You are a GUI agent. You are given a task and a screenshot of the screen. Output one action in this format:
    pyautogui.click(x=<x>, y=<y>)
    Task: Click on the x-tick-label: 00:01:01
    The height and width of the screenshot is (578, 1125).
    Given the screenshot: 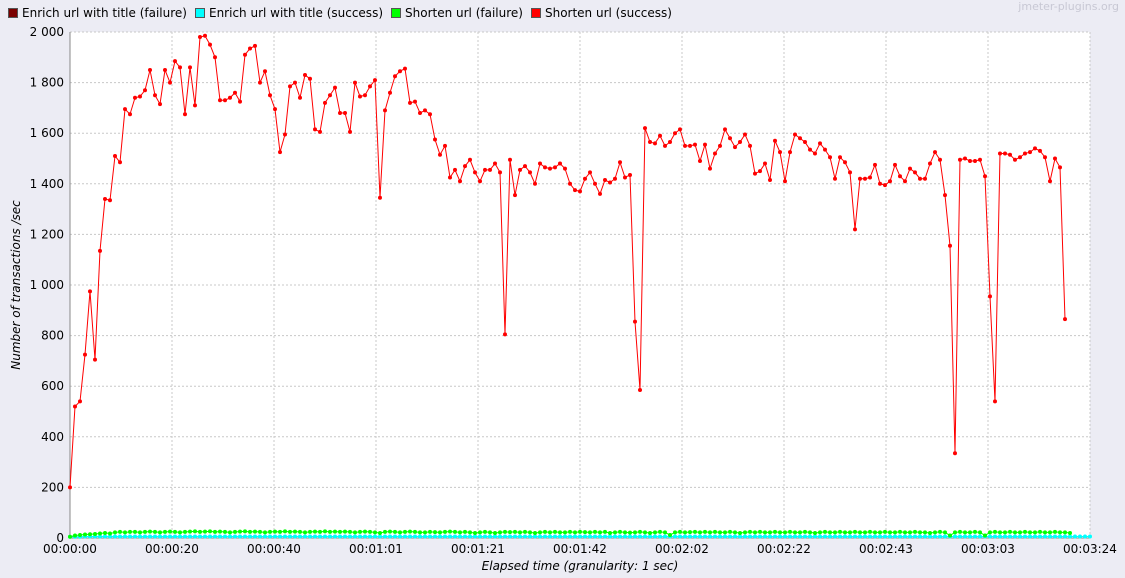 What is the action you would take?
    pyautogui.click(x=376, y=549)
    